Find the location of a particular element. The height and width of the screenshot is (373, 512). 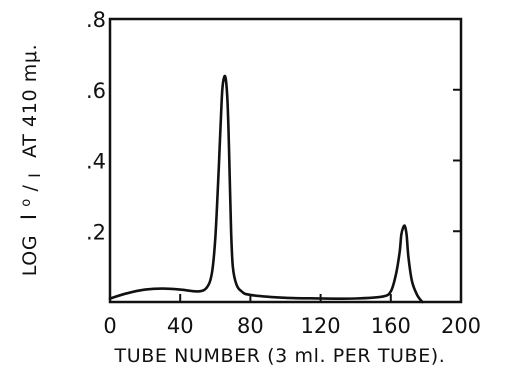

x-tick-label: 0 is located at coordinates (109, 326).